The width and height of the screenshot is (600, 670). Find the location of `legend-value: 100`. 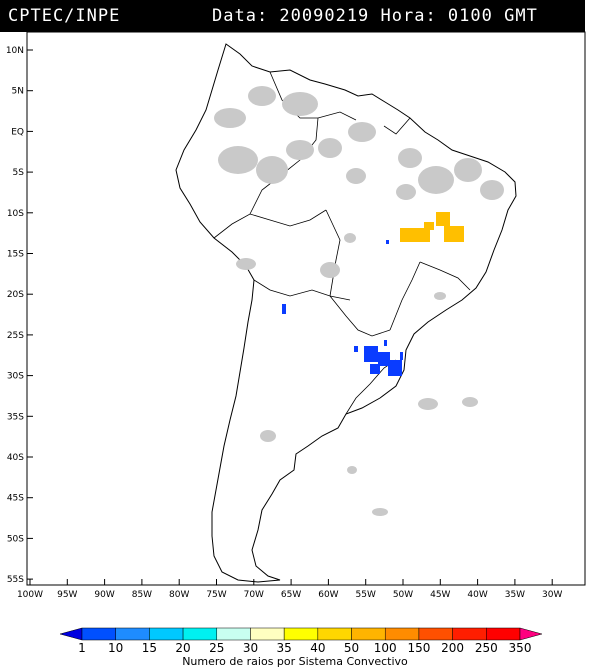

legend-value: 100 is located at coordinates (385, 648).